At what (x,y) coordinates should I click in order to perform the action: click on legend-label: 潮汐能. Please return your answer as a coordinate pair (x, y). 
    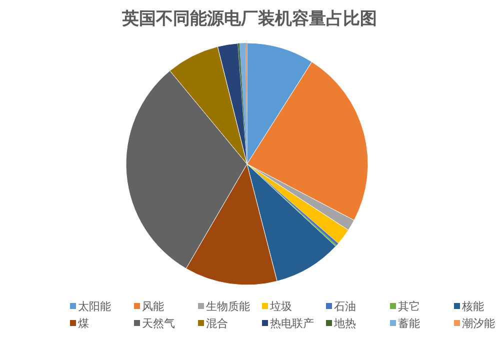
    Looking at the image, I should click on (478, 323).